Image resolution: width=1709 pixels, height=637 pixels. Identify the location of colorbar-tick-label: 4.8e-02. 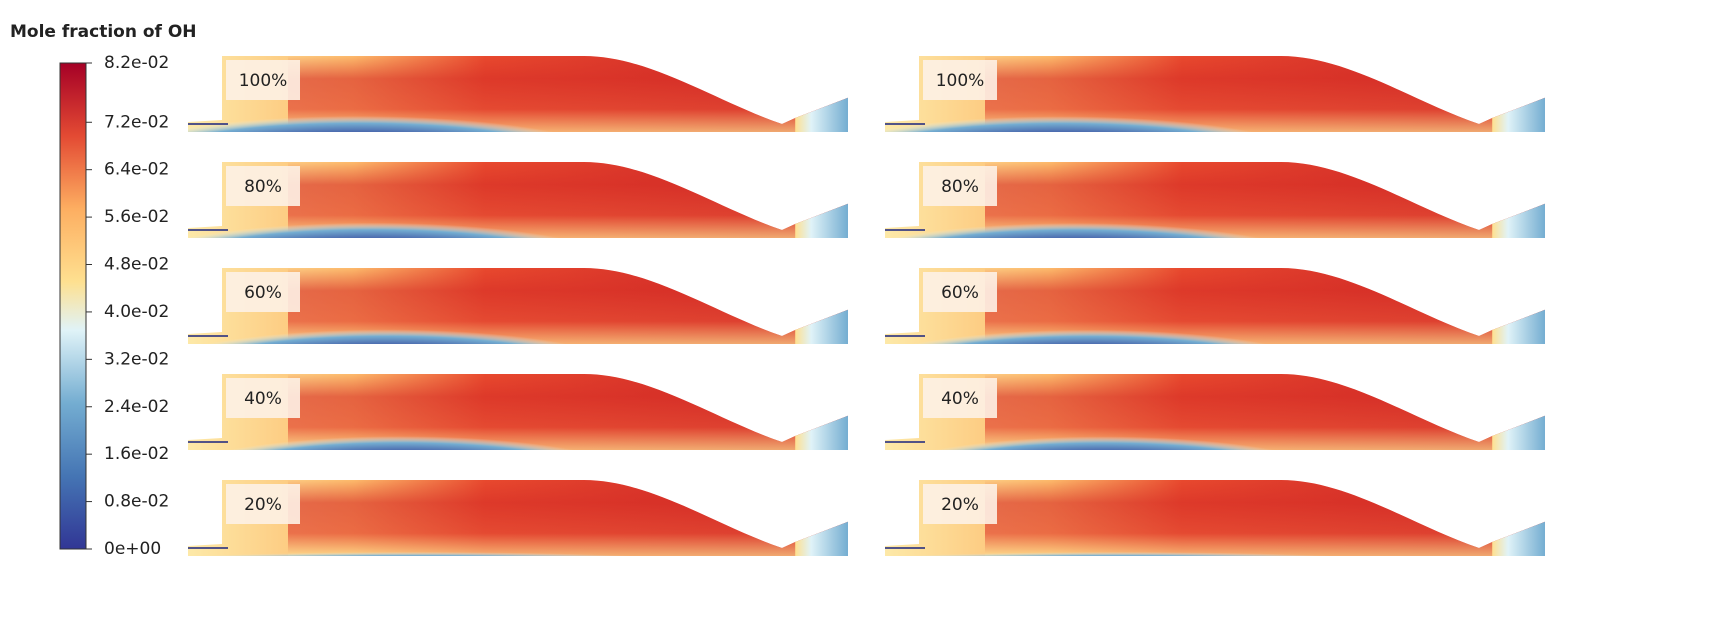
(136, 265).